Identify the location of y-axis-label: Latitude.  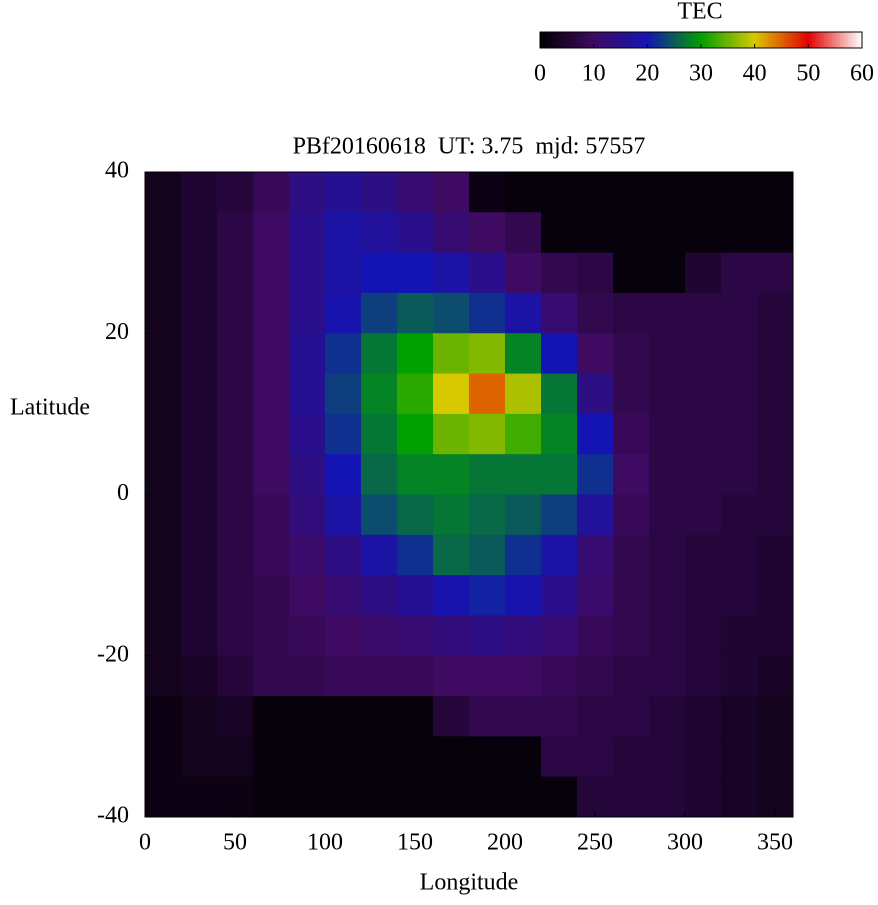
(50, 408).